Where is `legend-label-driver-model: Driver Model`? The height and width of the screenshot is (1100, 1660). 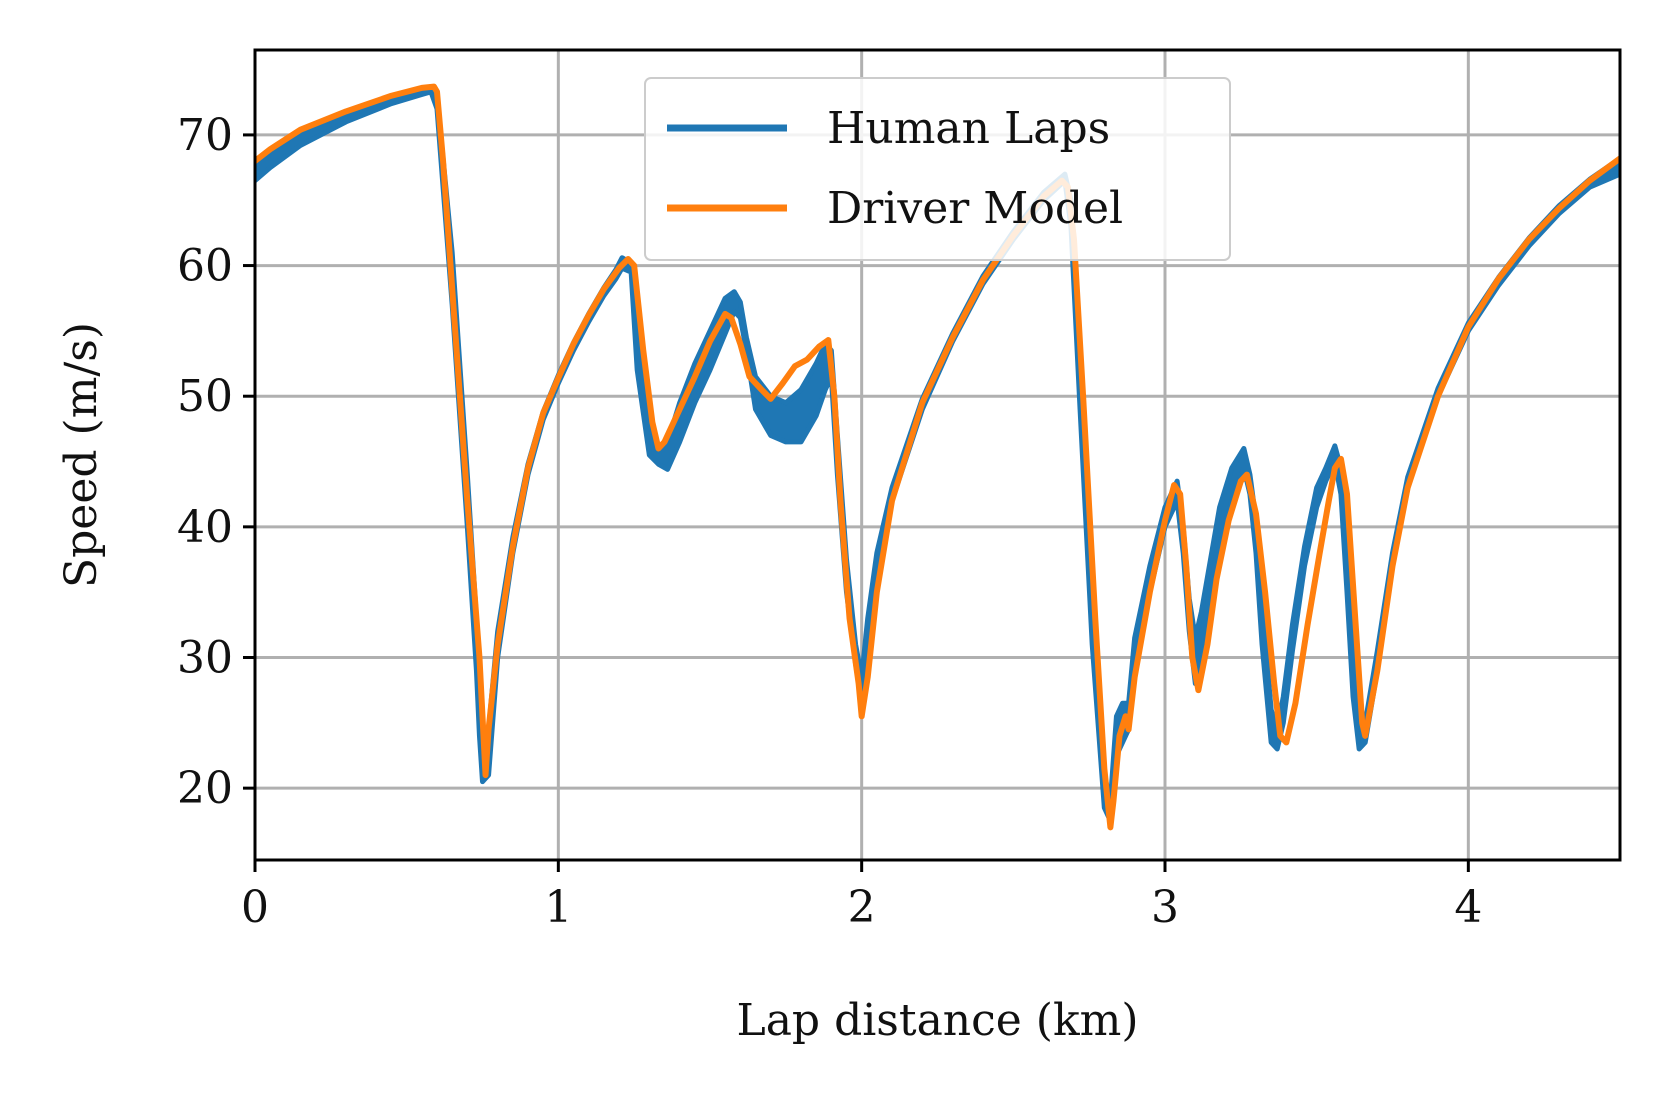 legend-label-driver-model: Driver Model is located at coordinates (975, 208).